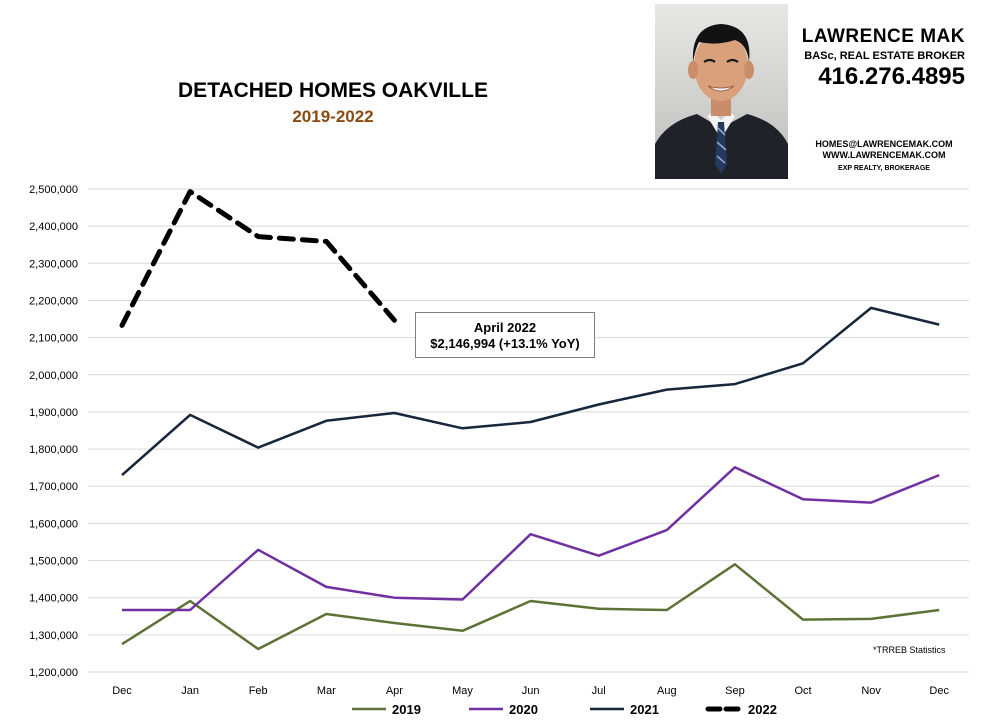  I want to click on x-tick-label: Apr, so click(394, 691).